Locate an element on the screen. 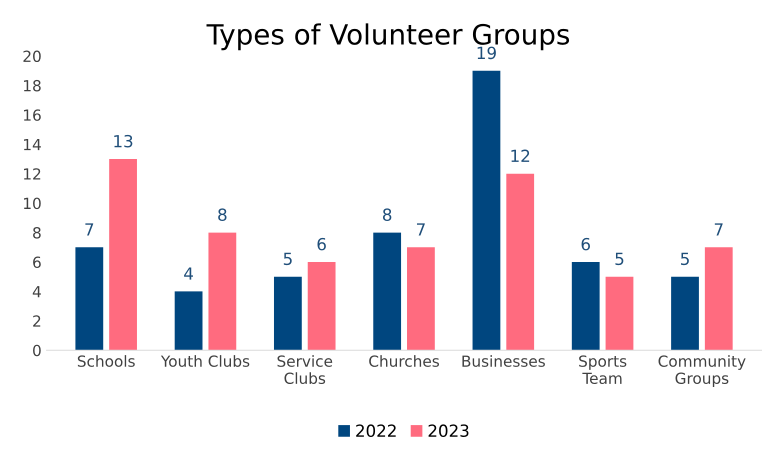  legend-label: 2023 is located at coordinates (448, 430).